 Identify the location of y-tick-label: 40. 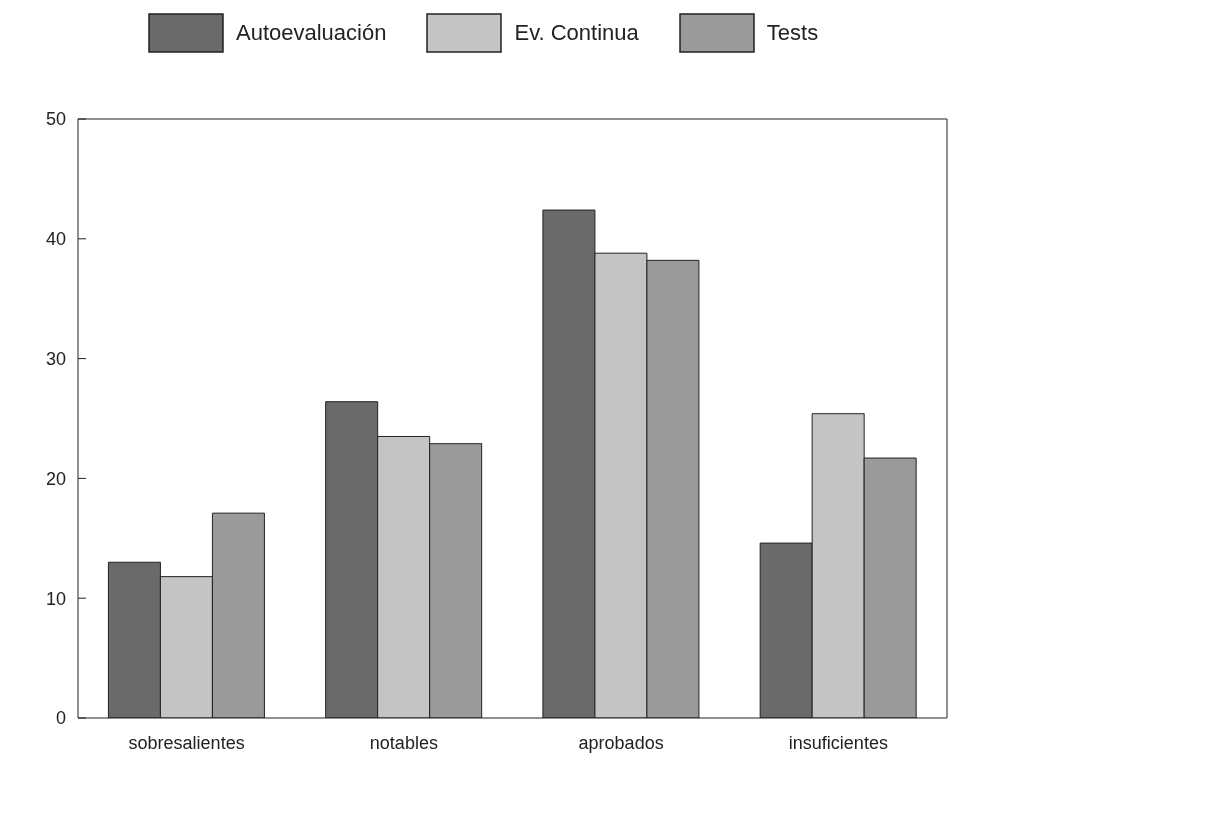
(55, 239).